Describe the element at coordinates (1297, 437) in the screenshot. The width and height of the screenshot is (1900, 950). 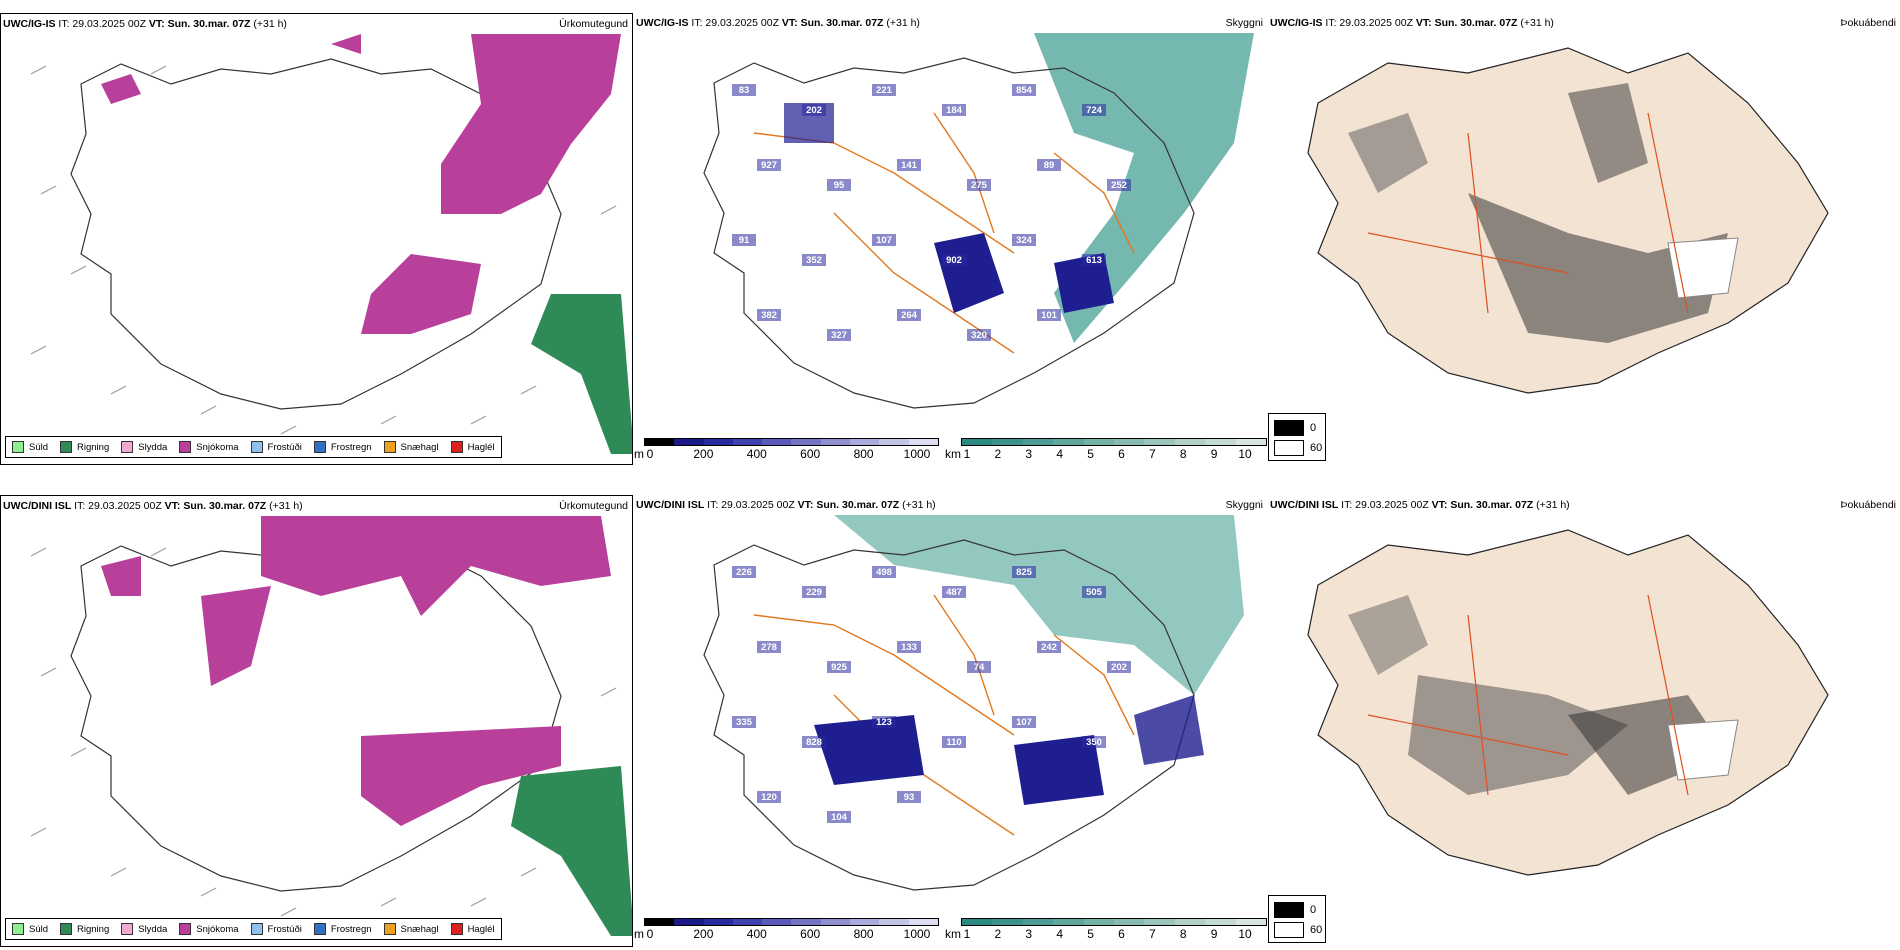
I see `fog-legend-row1: 0 60` at that location.